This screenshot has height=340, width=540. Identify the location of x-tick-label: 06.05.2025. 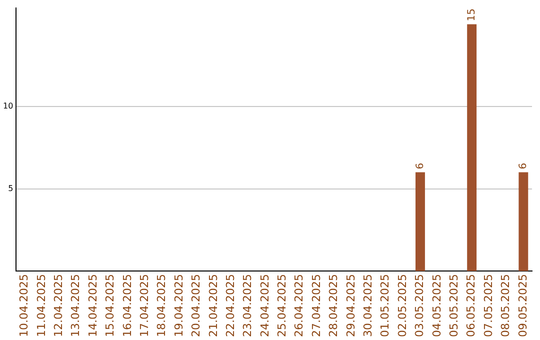
(471, 306).